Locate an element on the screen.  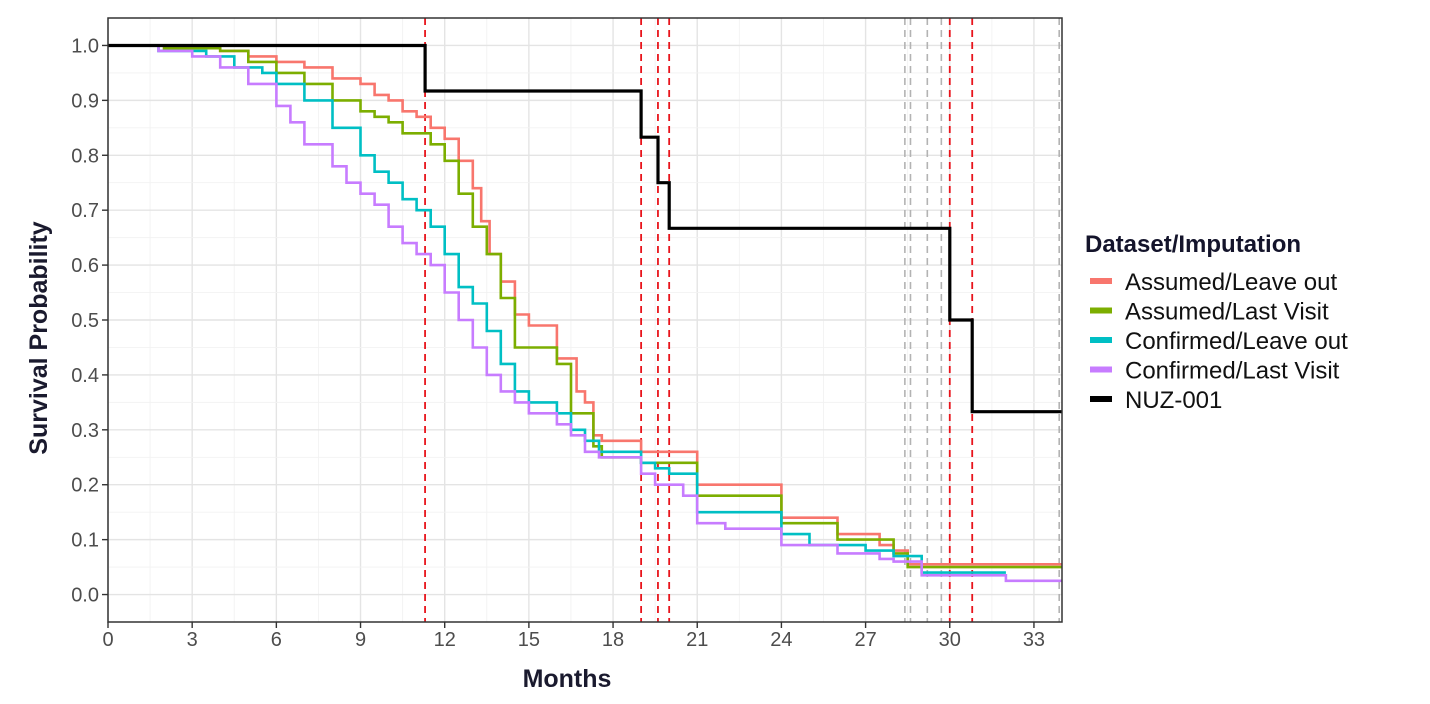
y-tick-label: 1.0 is located at coordinates (85, 46).